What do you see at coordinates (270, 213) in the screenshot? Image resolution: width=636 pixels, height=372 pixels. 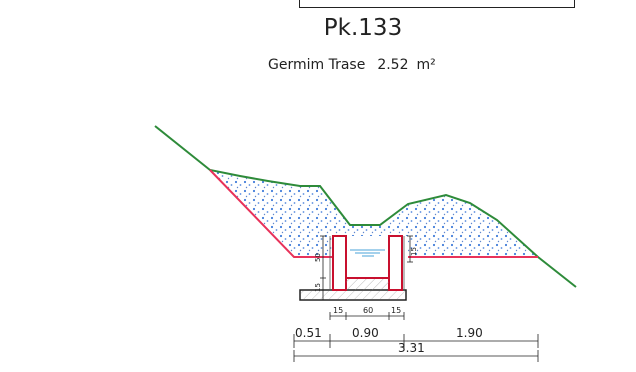 I see `cut-line` at bounding box center [270, 213].